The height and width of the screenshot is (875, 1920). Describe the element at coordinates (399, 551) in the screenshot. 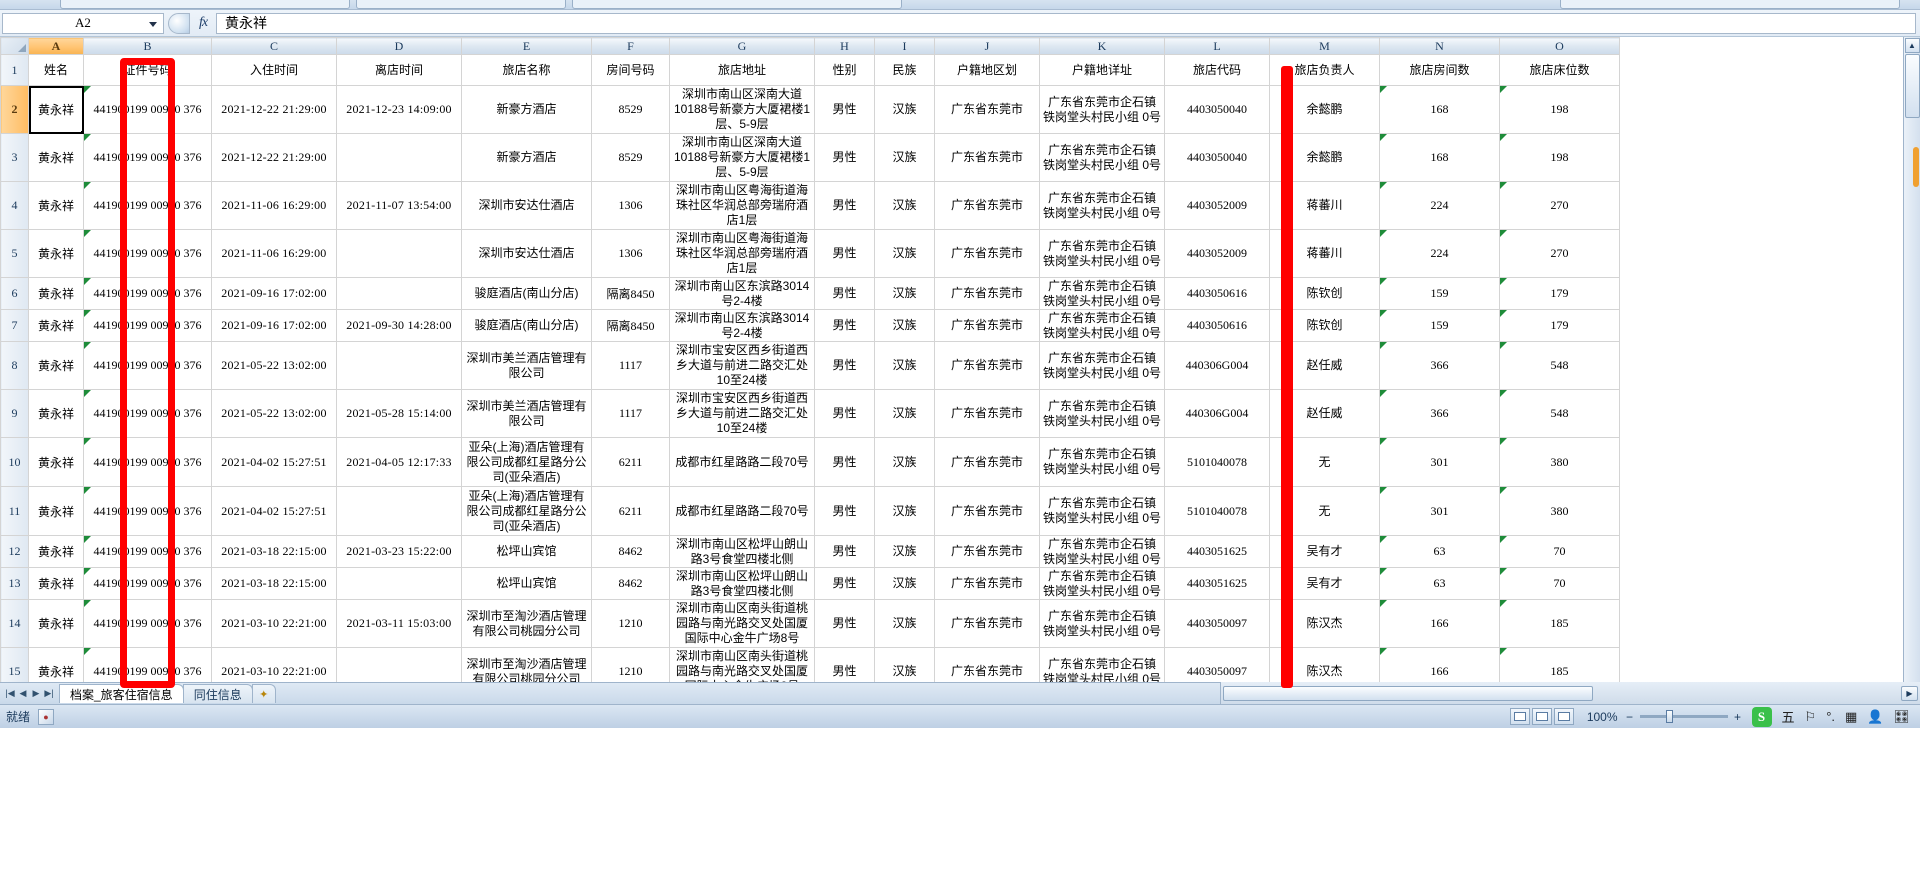

I see `cell-D12: 2021-03-23 15:22:00` at that location.